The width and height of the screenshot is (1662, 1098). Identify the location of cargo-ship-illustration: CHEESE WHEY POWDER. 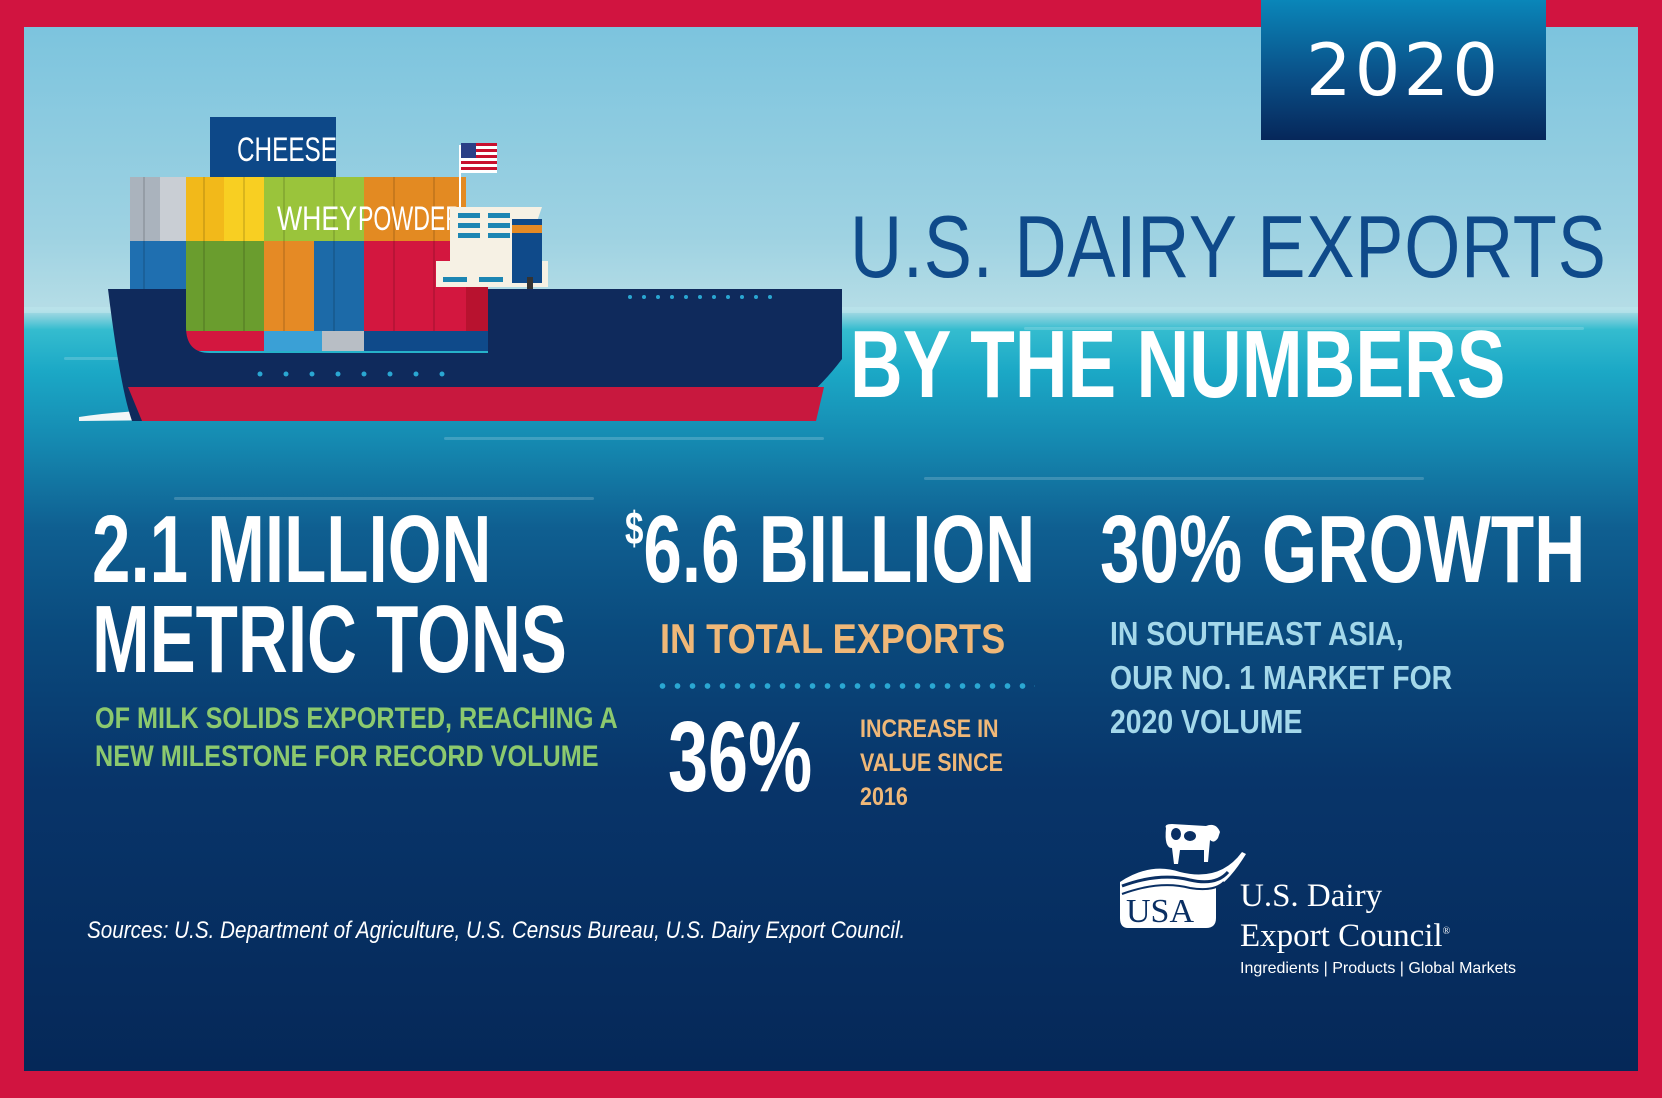
(460, 269).